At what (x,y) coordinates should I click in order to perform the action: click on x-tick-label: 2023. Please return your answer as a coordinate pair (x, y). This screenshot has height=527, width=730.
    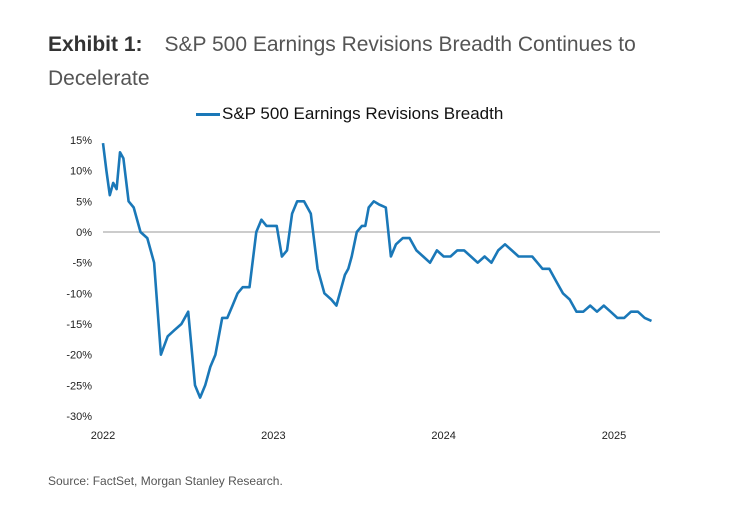
    Looking at the image, I should click on (273, 436).